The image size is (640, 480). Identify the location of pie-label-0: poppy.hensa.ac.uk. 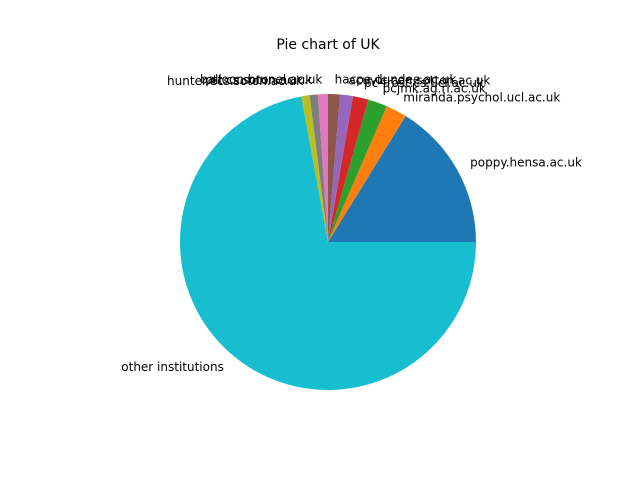
(526, 163).